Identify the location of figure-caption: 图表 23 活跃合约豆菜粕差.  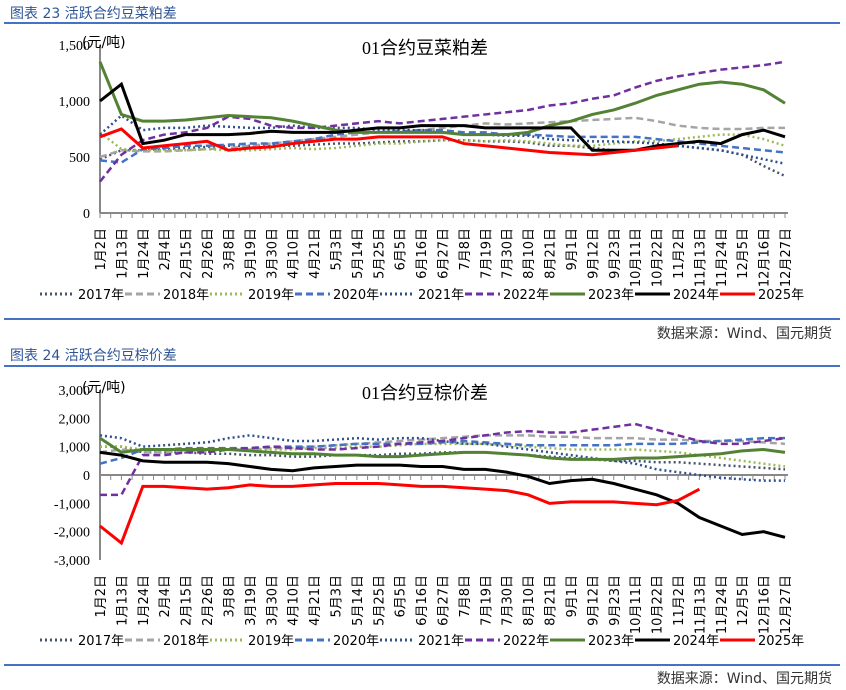
(93, 14).